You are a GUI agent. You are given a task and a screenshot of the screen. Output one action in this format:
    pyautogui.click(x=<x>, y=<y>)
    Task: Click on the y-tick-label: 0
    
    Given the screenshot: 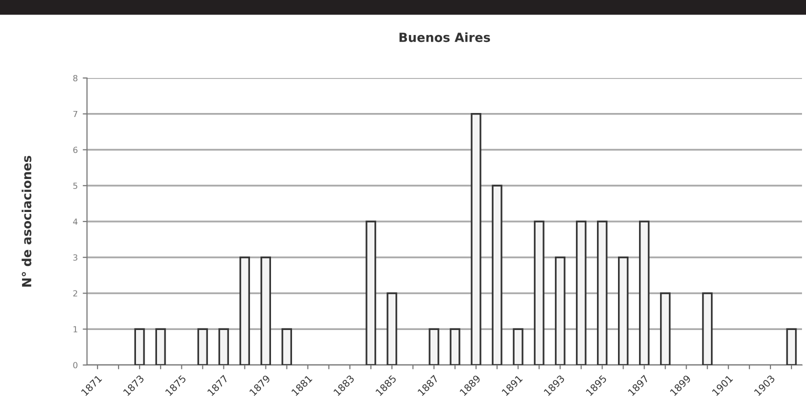 What is the action you would take?
    pyautogui.click(x=75, y=365)
    